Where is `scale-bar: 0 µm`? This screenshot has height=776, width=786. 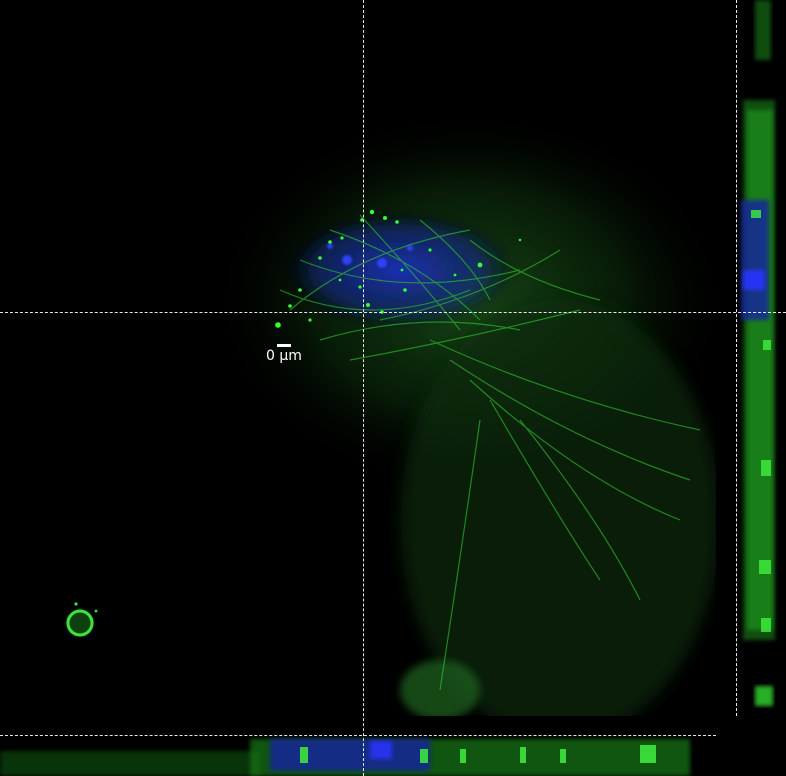 scale-bar: 0 µm is located at coordinates (284, 353).